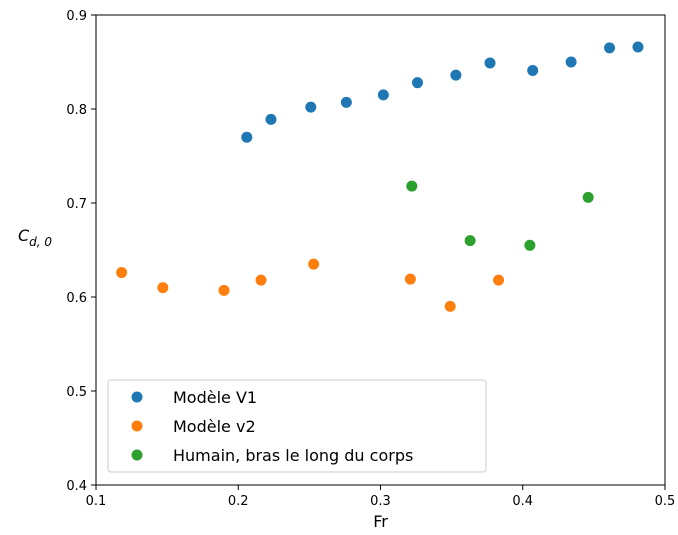 This screenshot has width=678, height=535. I want to click on x-tick-label: 0.4, so click(522, 501).